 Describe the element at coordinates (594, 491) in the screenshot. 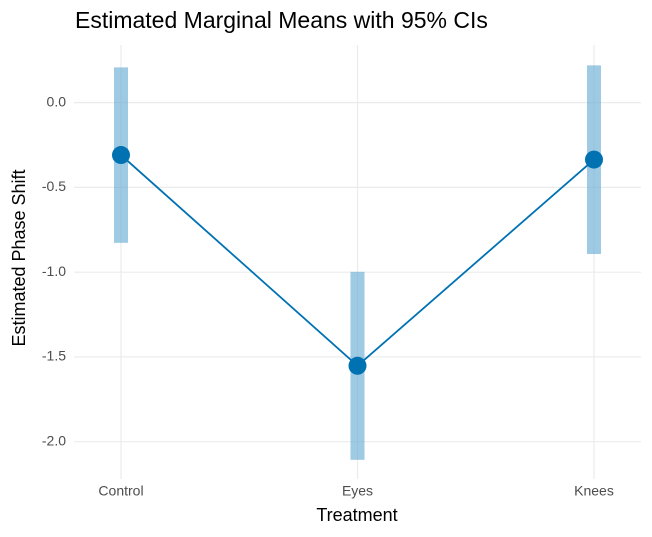

I see `x-tick-label: Knees` at that location.